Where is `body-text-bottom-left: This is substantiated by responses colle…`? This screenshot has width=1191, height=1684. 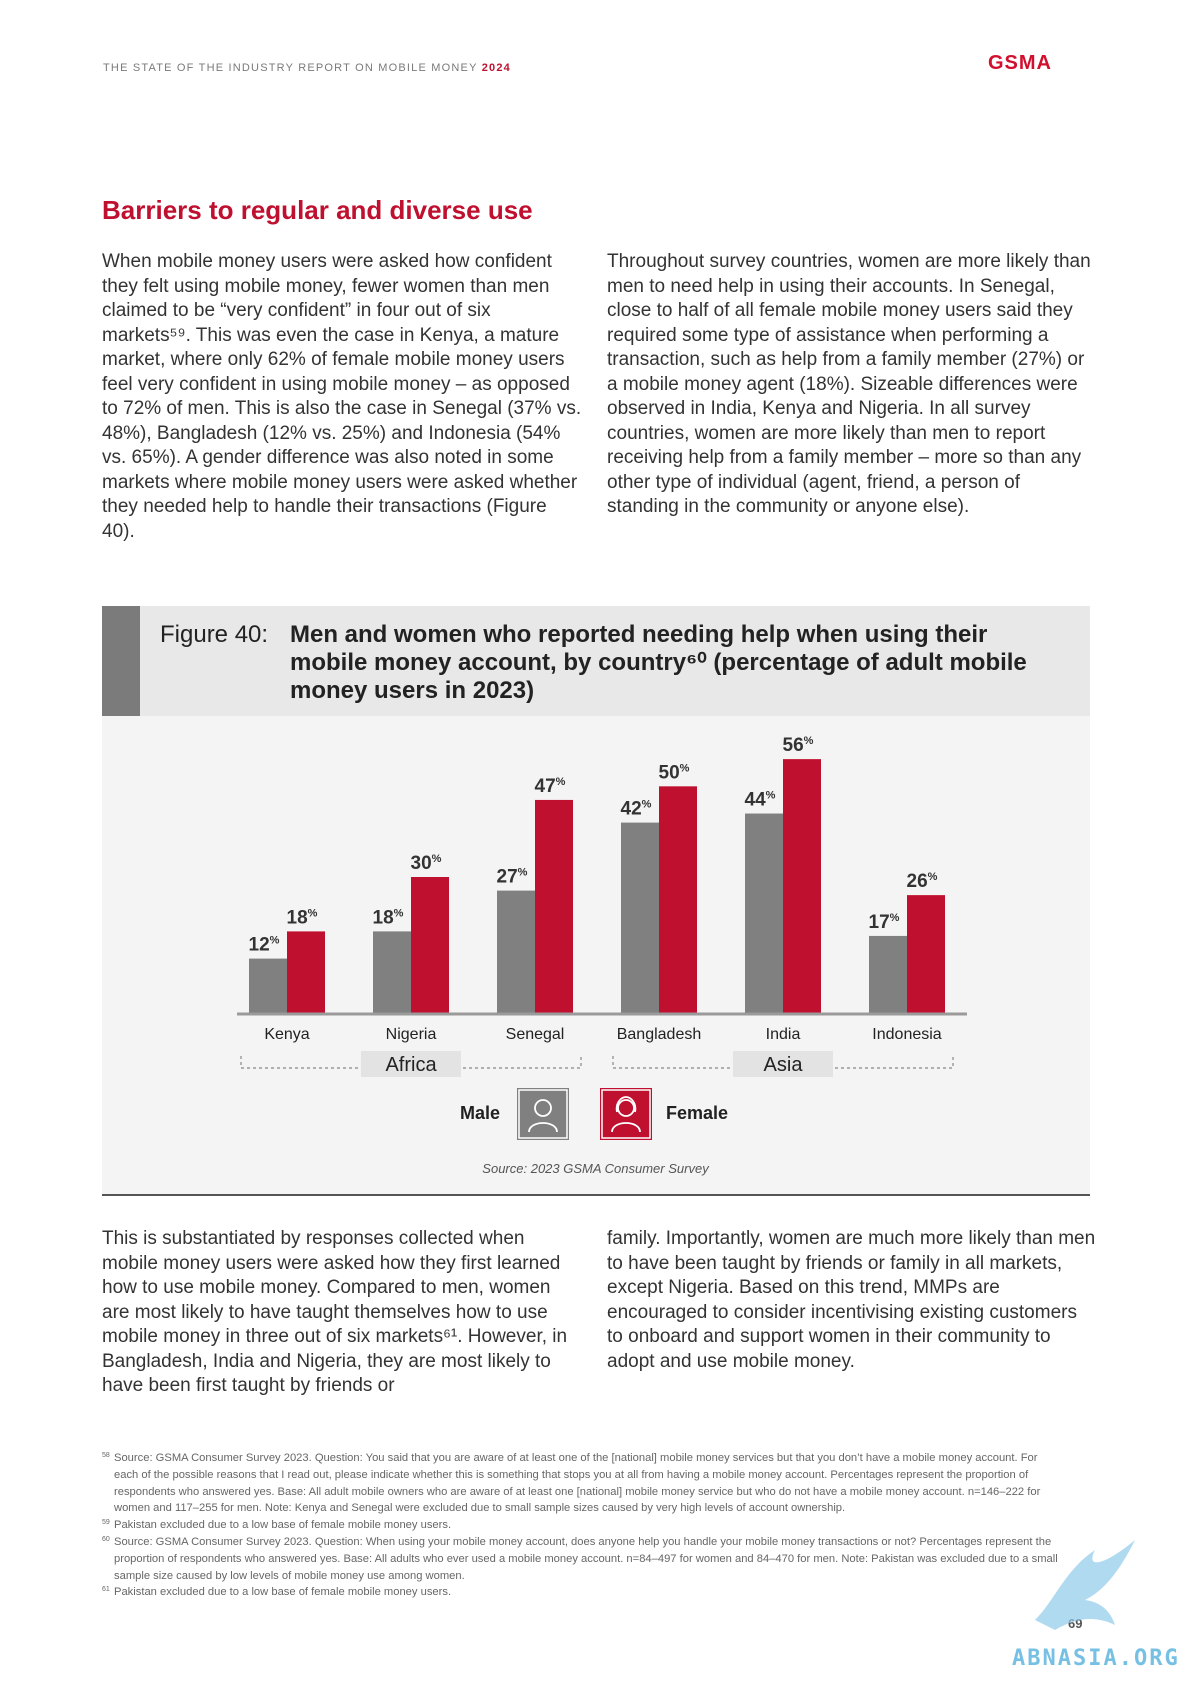 body-text-bottom-left: This is substantiated by responses colle… is located at coordinates (335, 1312).